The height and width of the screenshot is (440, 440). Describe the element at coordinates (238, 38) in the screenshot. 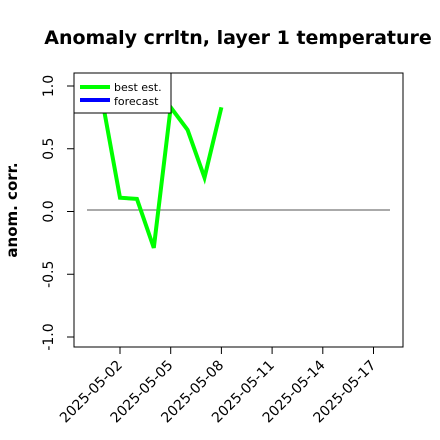

I see `chart-title: Anomaly crrltn, layer 1 temperature` at that location.